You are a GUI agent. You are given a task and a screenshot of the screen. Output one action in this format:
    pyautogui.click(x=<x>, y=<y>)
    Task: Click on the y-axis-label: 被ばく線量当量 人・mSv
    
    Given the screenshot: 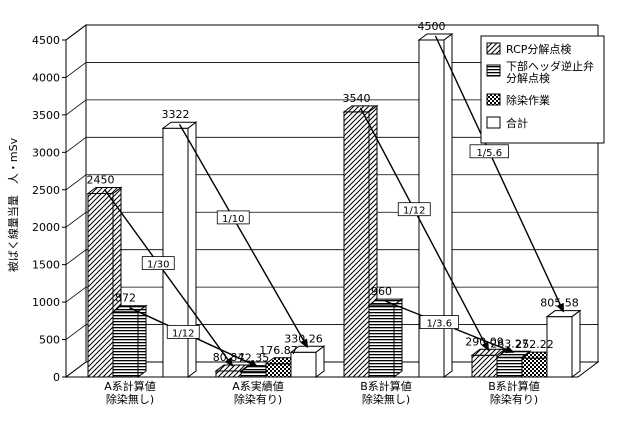 What is the action you would take?
    pyautogui.click(x=13, y=204)
    